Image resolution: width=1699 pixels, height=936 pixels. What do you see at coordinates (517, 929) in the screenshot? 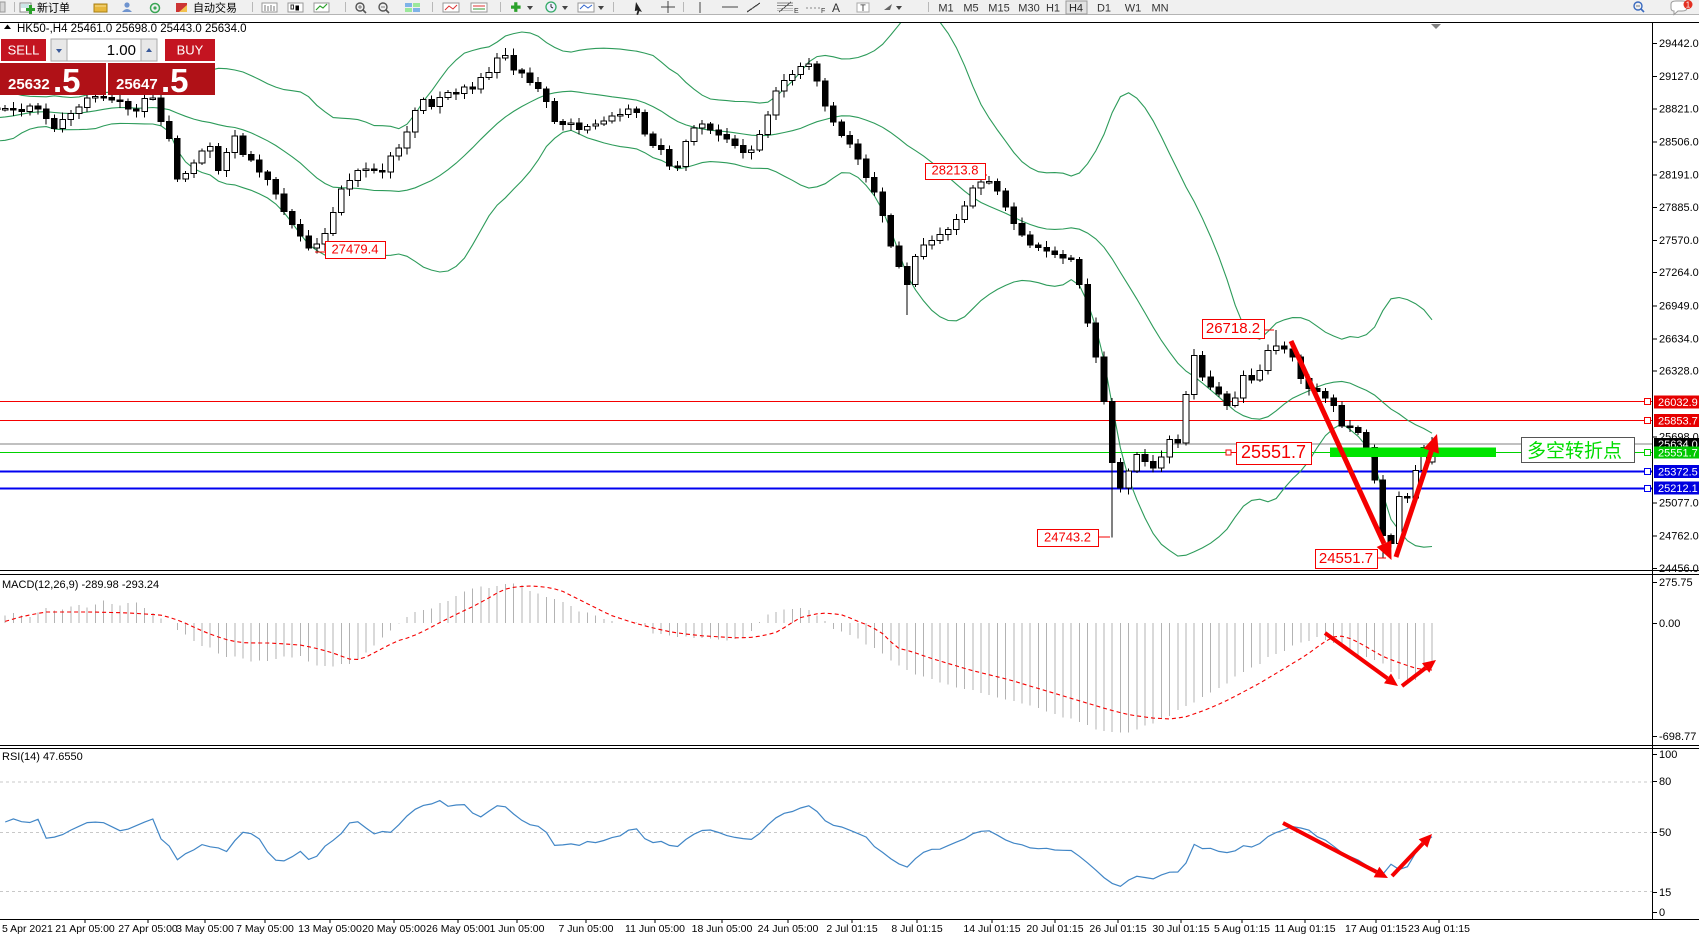
I see `svg-text: 1 Jun 05:00` at bounding box center [517, 929].